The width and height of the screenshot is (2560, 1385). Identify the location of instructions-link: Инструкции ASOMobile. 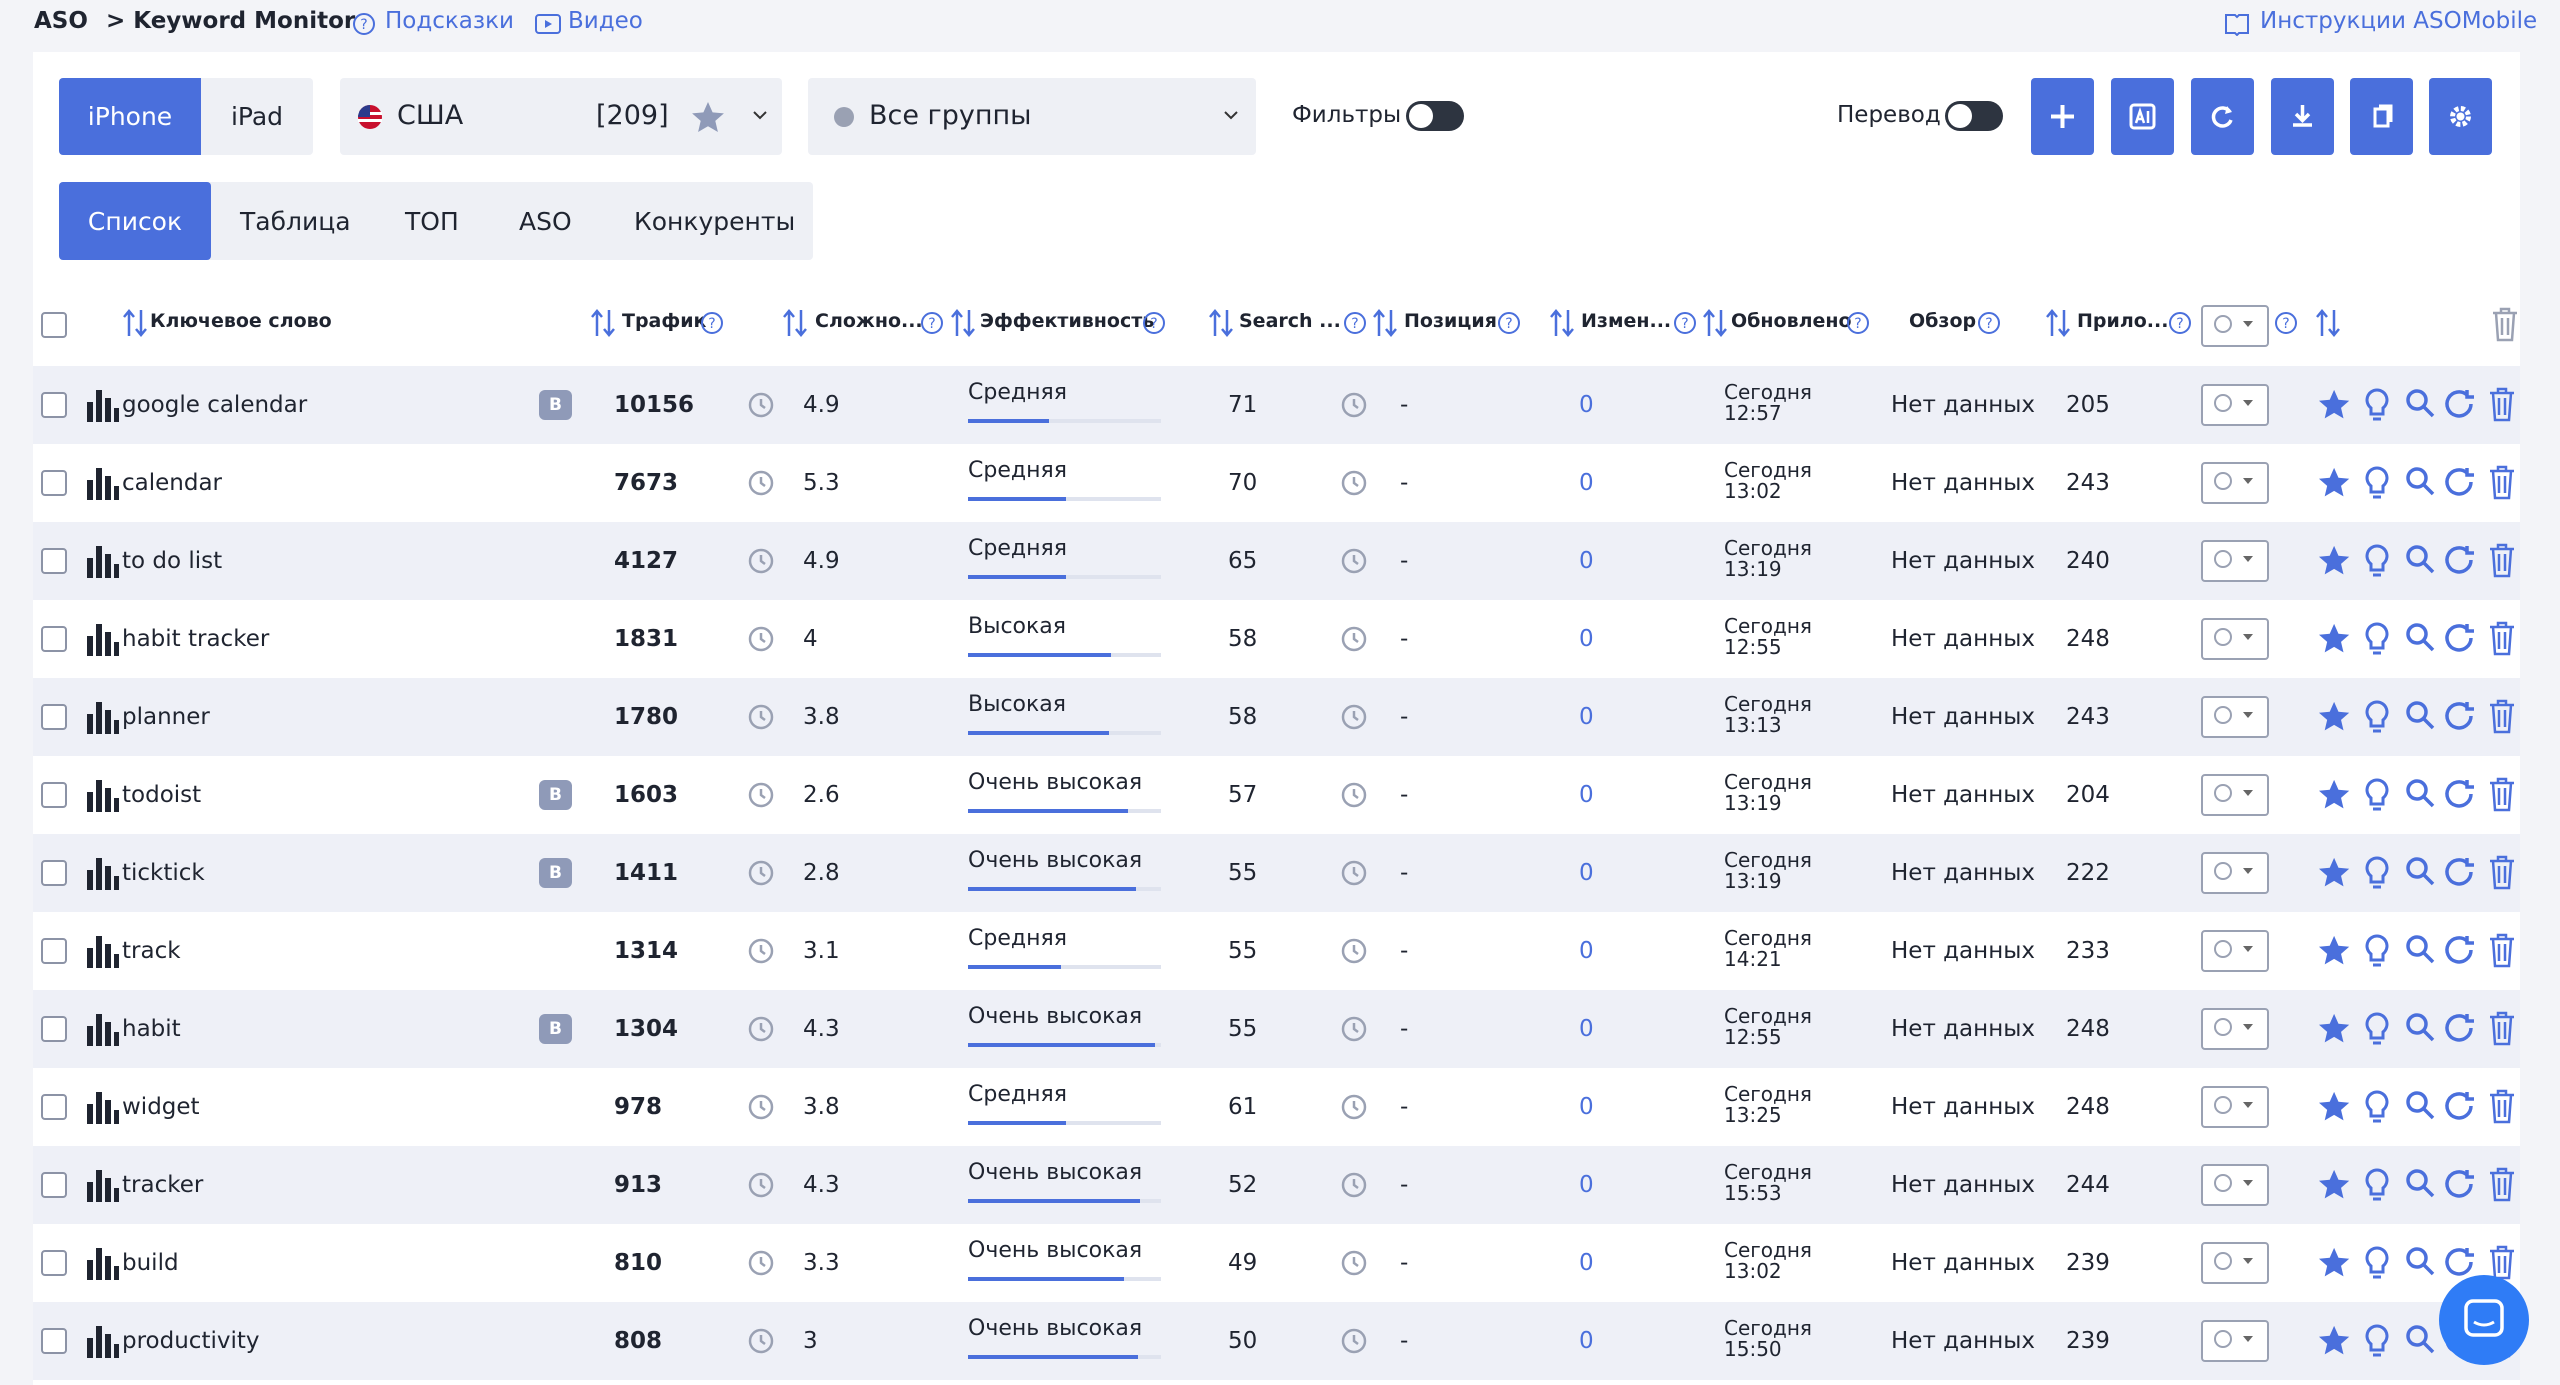
(2399, 21).